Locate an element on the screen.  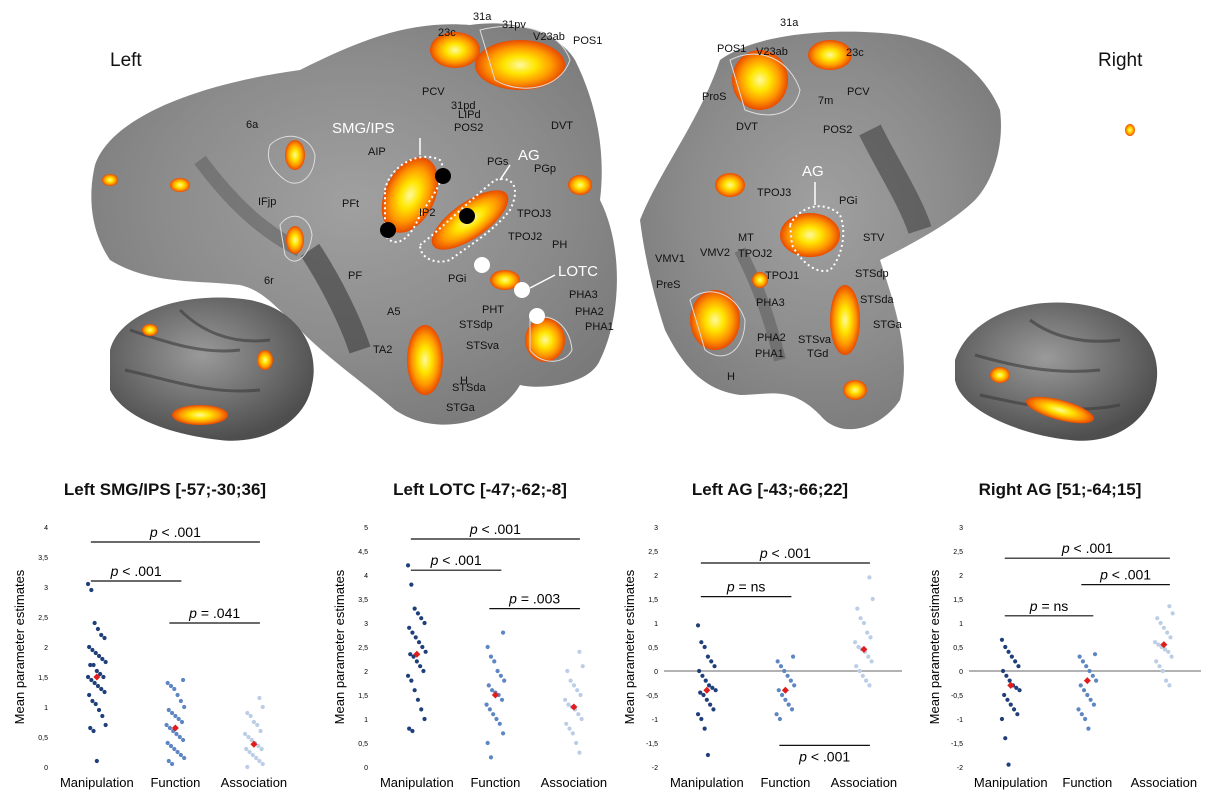
left-region-label: 31a is located at coordinates (482, 17).